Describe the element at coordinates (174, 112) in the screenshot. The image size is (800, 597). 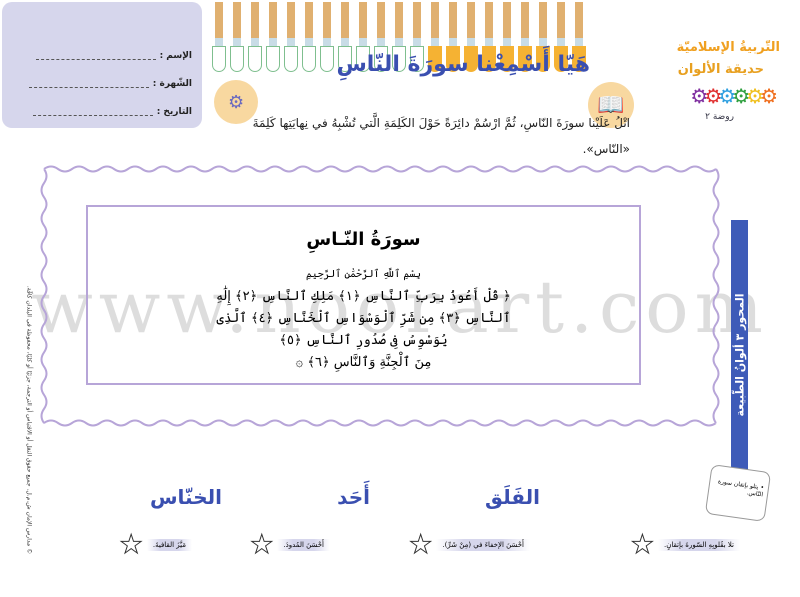
I see `date-label: التاريخ :` at that location.